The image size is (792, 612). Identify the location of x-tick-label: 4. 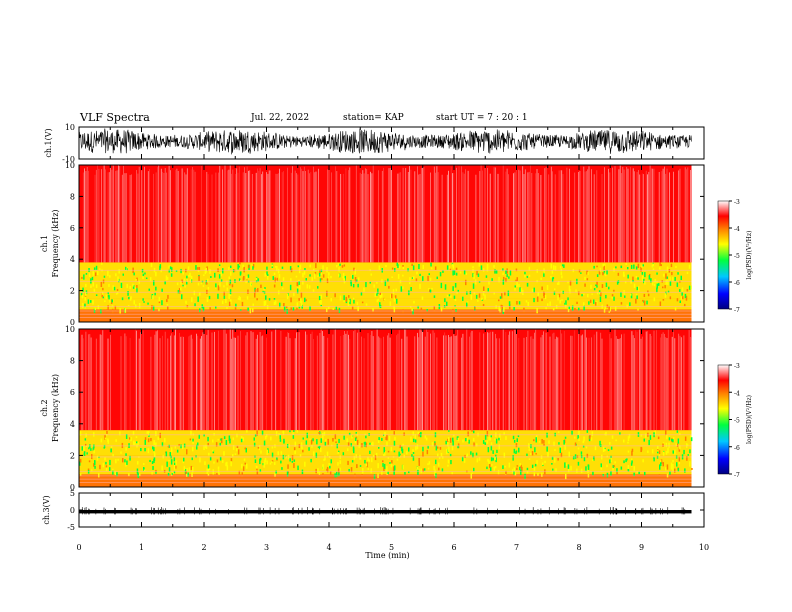
(328, 547).